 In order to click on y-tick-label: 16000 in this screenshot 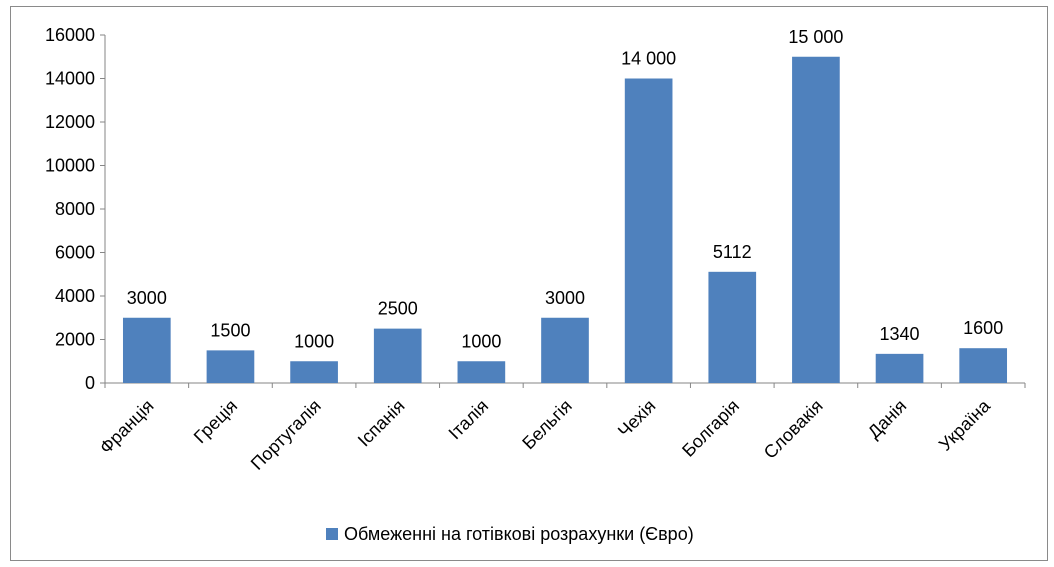, I will do `click(70, 35)`.